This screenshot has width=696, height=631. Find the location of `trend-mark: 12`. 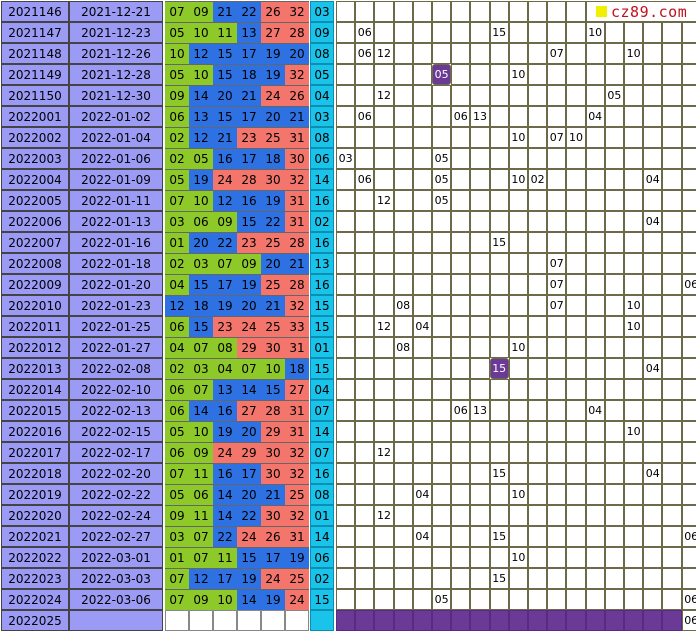

trend-mark: 12 is located at coordinates (384, 95).